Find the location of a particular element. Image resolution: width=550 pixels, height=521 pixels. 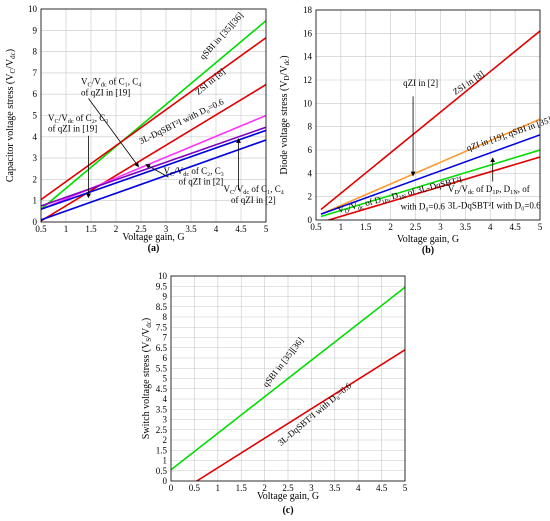

y-axis-label: Capacitor voltage stress (VC​/Vdc​) is located at coordinates (11, 115).